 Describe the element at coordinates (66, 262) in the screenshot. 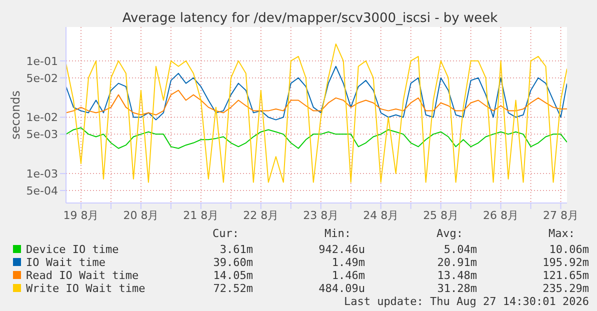

I see `legend-label: IO Wait time` at that location.